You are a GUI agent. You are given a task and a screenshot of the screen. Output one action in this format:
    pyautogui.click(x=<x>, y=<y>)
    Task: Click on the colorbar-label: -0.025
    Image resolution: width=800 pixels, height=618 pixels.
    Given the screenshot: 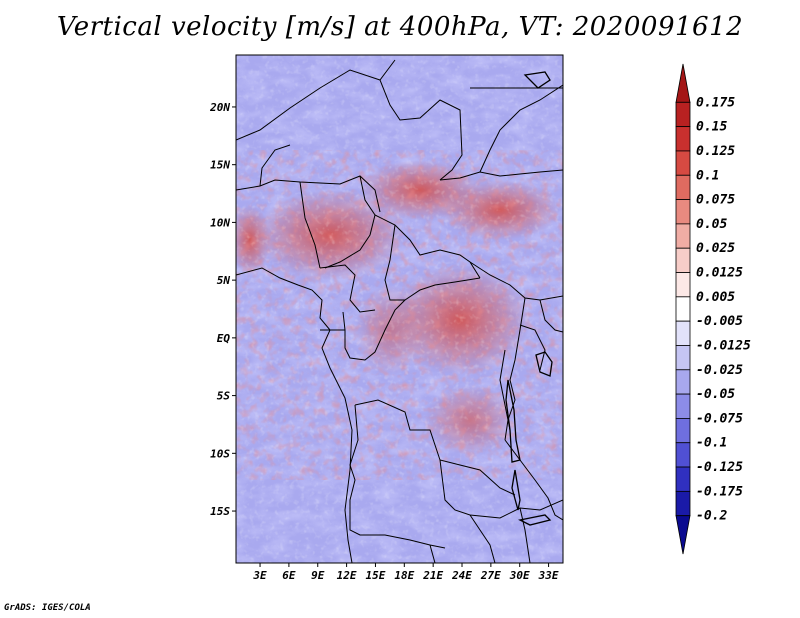 What is the action you would take?
    pyautogui.click(x=719, y=370)
    